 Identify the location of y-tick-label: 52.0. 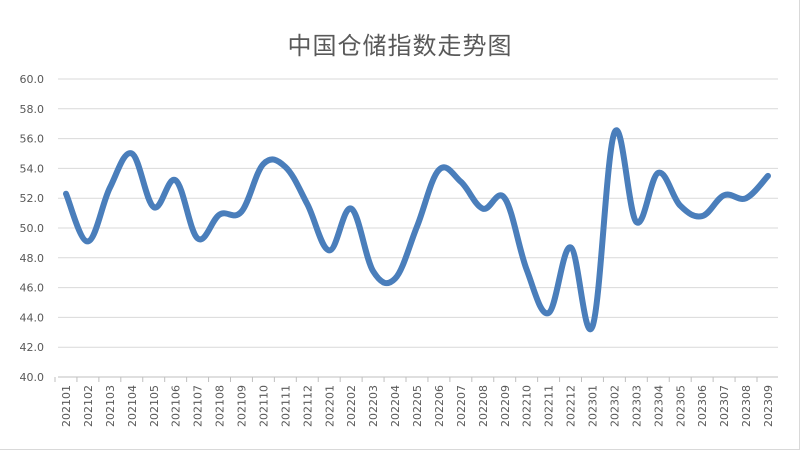
(32, 198).